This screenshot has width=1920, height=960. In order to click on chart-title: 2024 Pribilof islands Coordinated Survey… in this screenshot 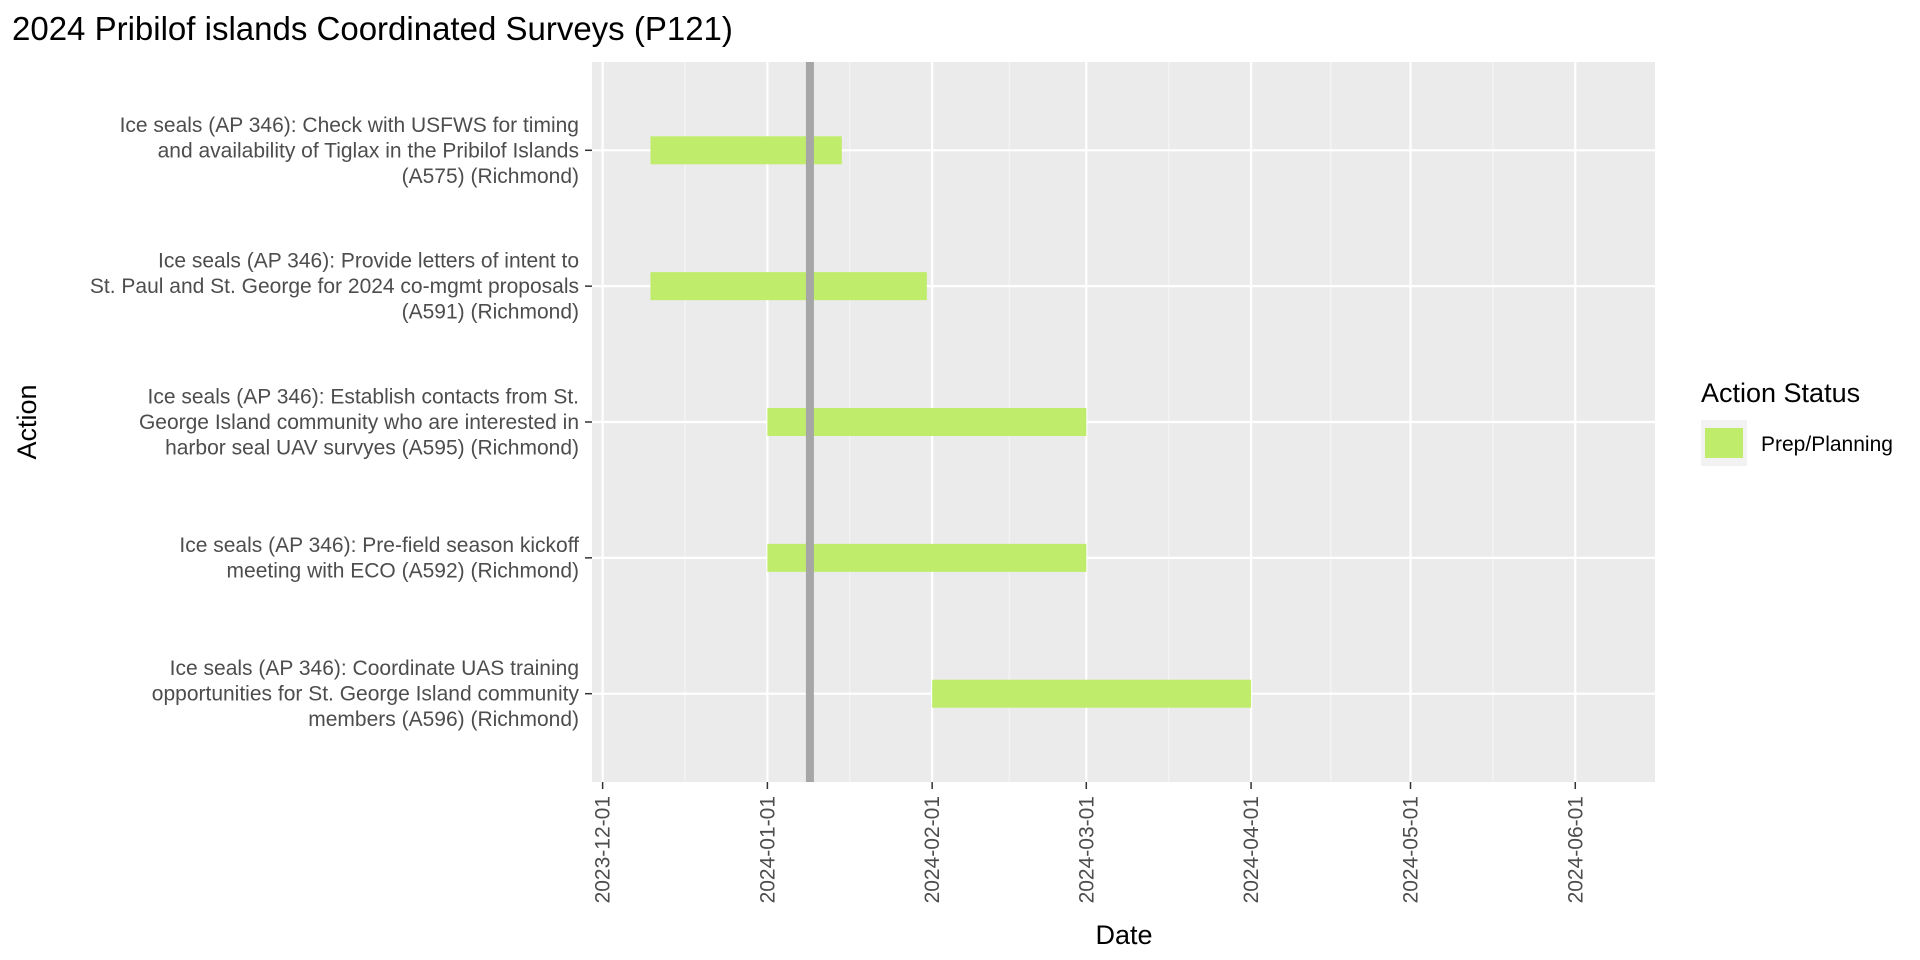, I will do `click(372, 28)`.